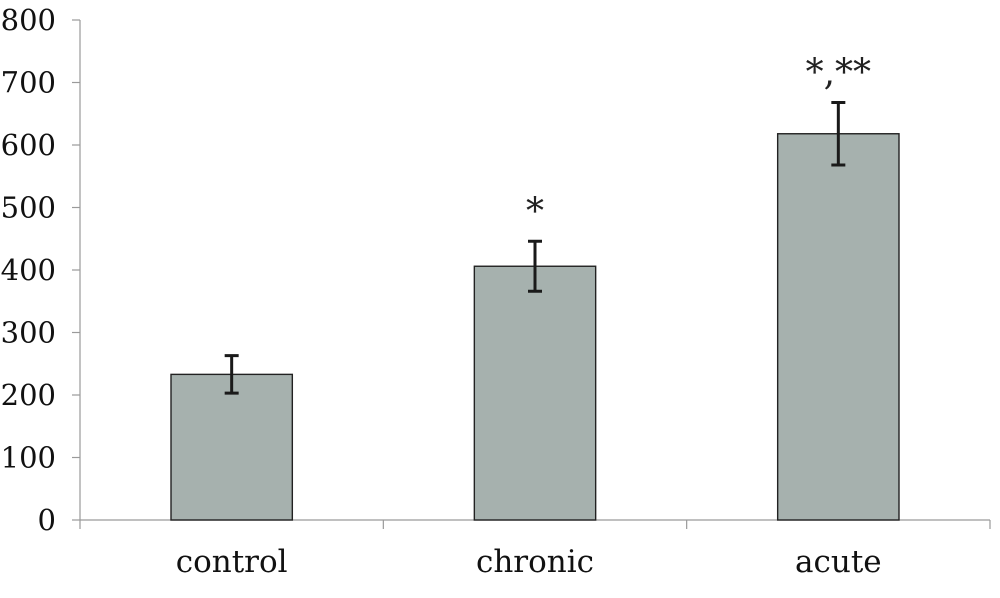 The height and width of the screenshot is (598, 1000). What do you see at coordinates (28, 83) in the screenshot?
I see `y-tick-label: 700` at bounding box center [28, 83].